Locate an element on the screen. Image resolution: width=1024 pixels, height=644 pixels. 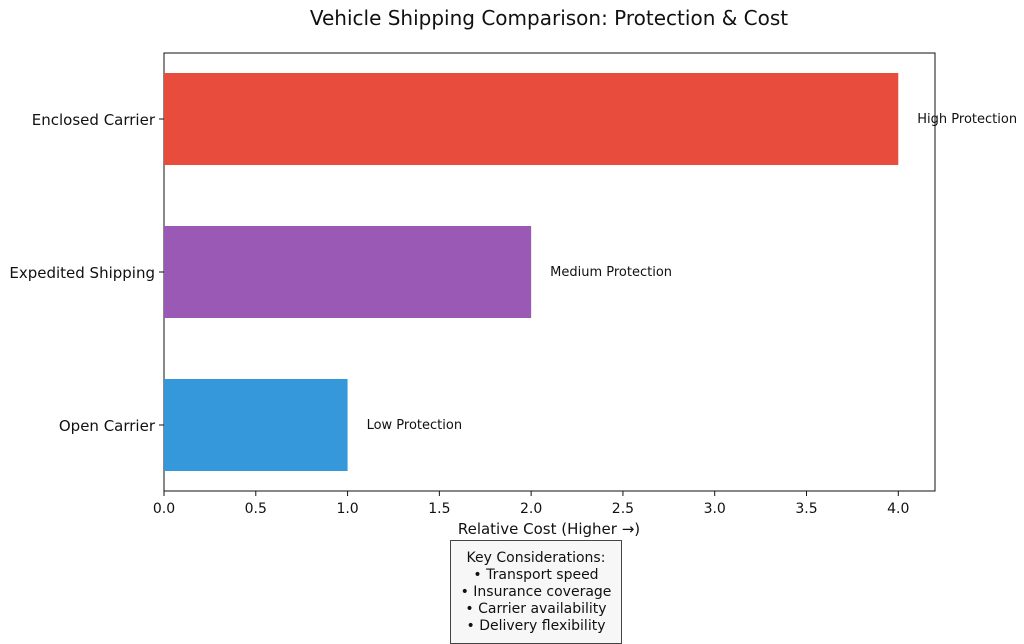
x-tick-label: 1.5 is located at coordinates (439, 509).